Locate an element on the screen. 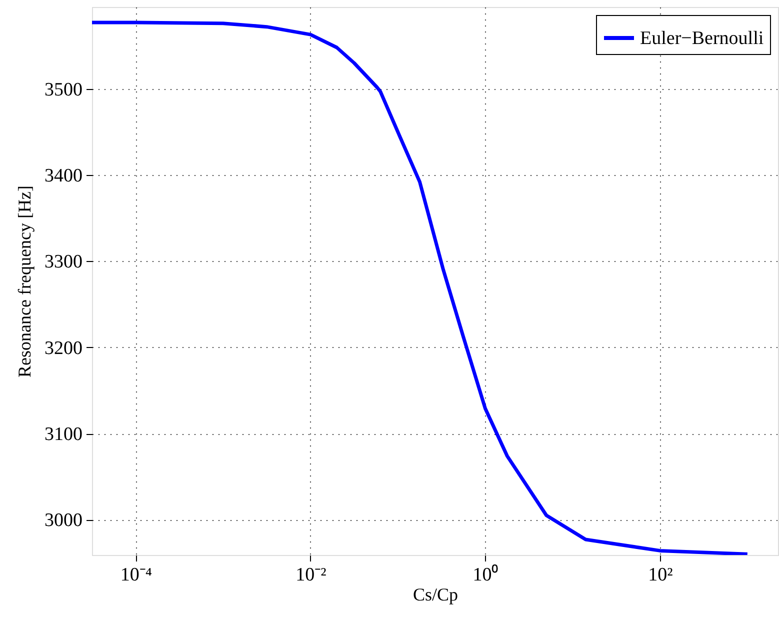 This screenshot has height=621, width=779. y-tick-label: 3300 is located at coordinates (63, 262).